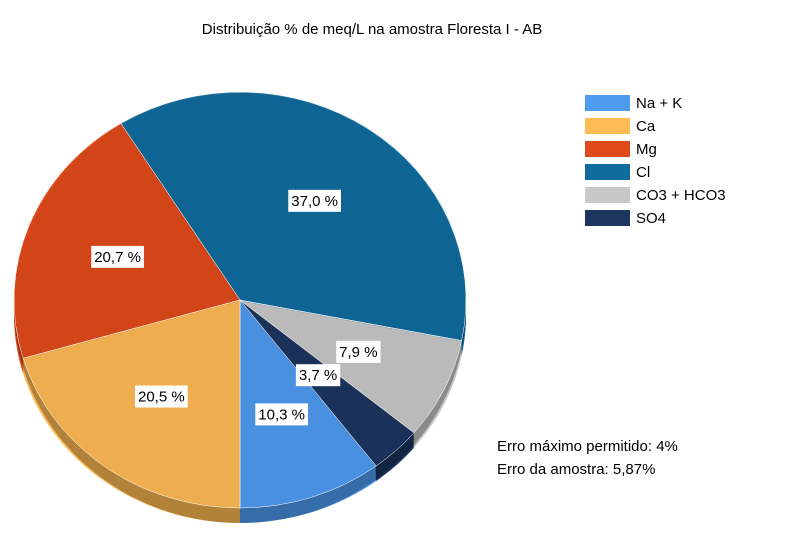 The image size is (797, 546). I want to click on annotation: Erro da amostra: 5,87%, so click(576, 469).